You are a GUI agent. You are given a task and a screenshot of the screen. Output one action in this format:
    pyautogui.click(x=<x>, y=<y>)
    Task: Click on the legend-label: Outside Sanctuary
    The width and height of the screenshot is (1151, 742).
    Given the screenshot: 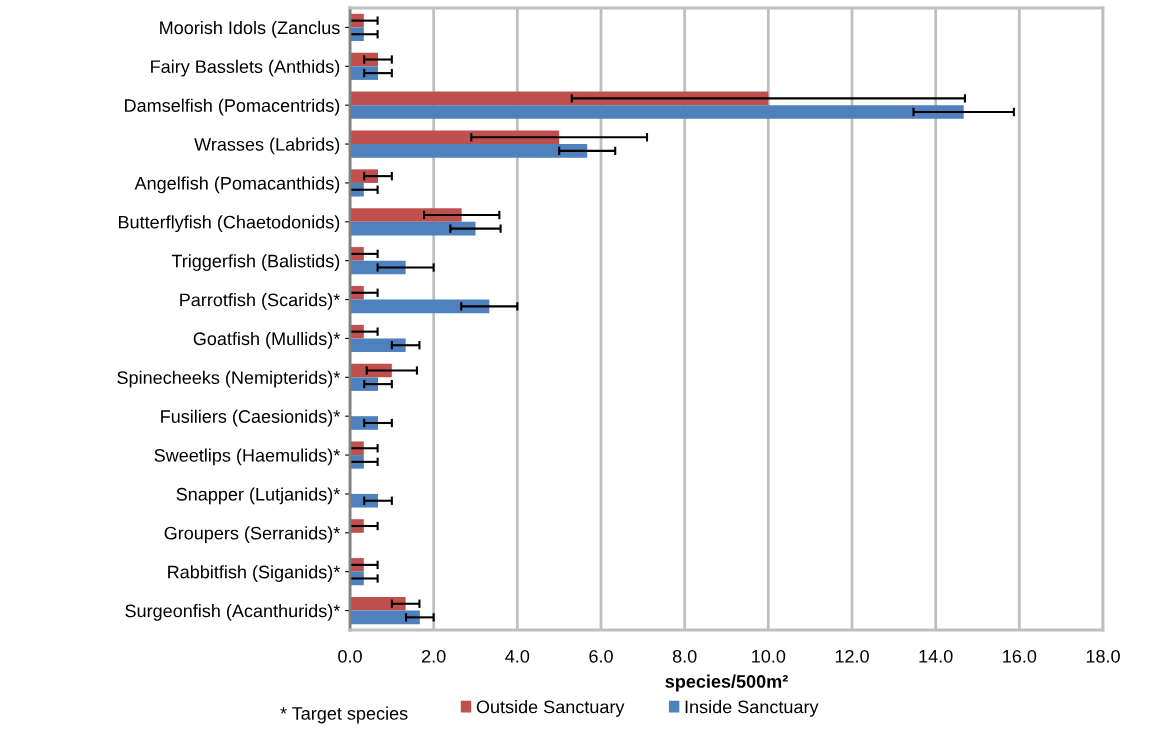 What is the action you would take?
    pyautogui.click(x=550, y=708)
    